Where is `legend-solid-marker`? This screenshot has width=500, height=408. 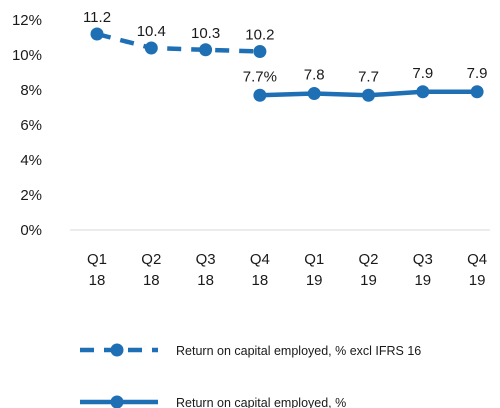 legend-solid-marker is located at coordinates (117, 401).